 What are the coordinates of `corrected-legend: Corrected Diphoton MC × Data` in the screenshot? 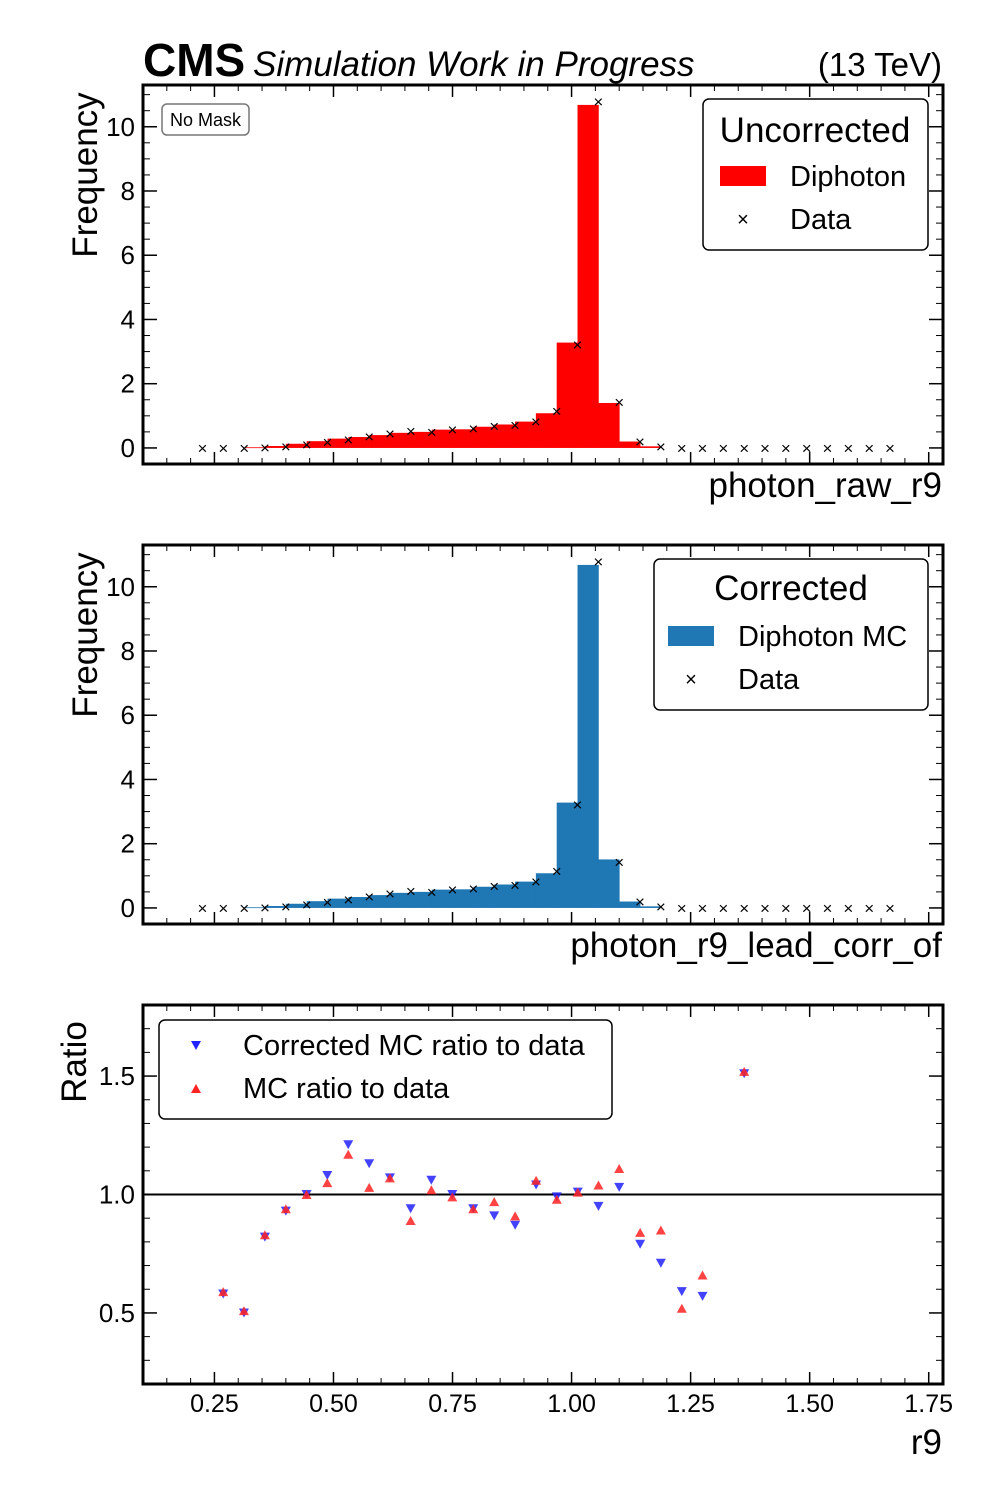 It's located at (791, 634).